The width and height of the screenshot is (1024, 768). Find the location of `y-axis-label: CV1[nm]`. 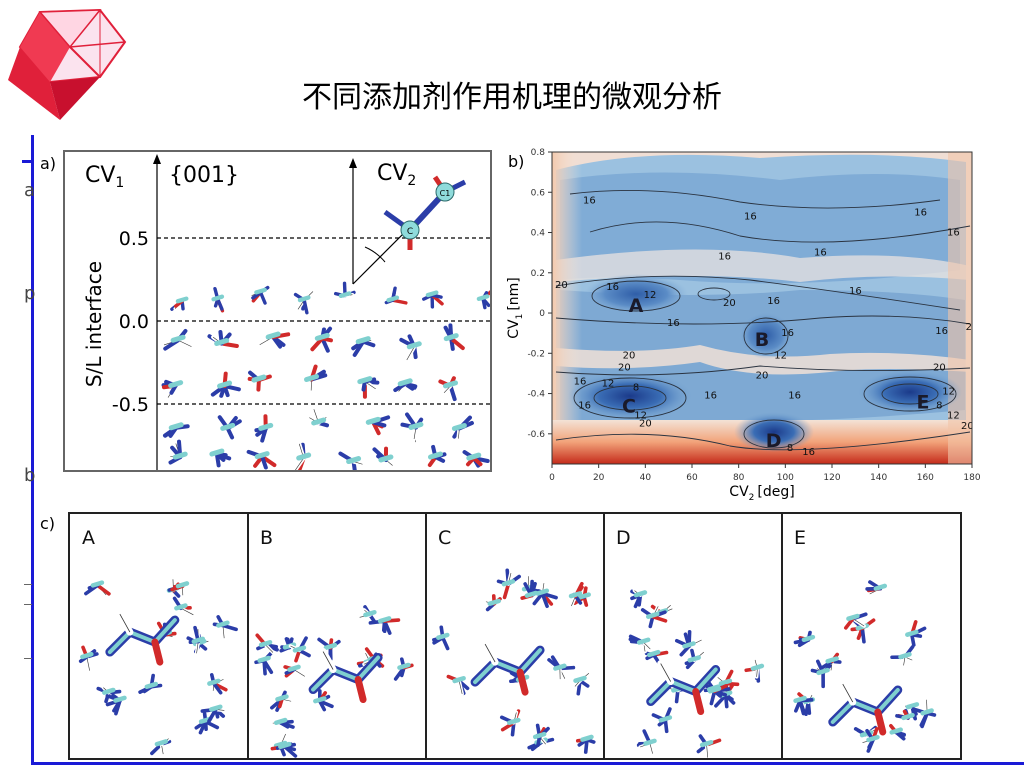

y-axis-label: CV1[nm] is located at coordinates (515, 308).